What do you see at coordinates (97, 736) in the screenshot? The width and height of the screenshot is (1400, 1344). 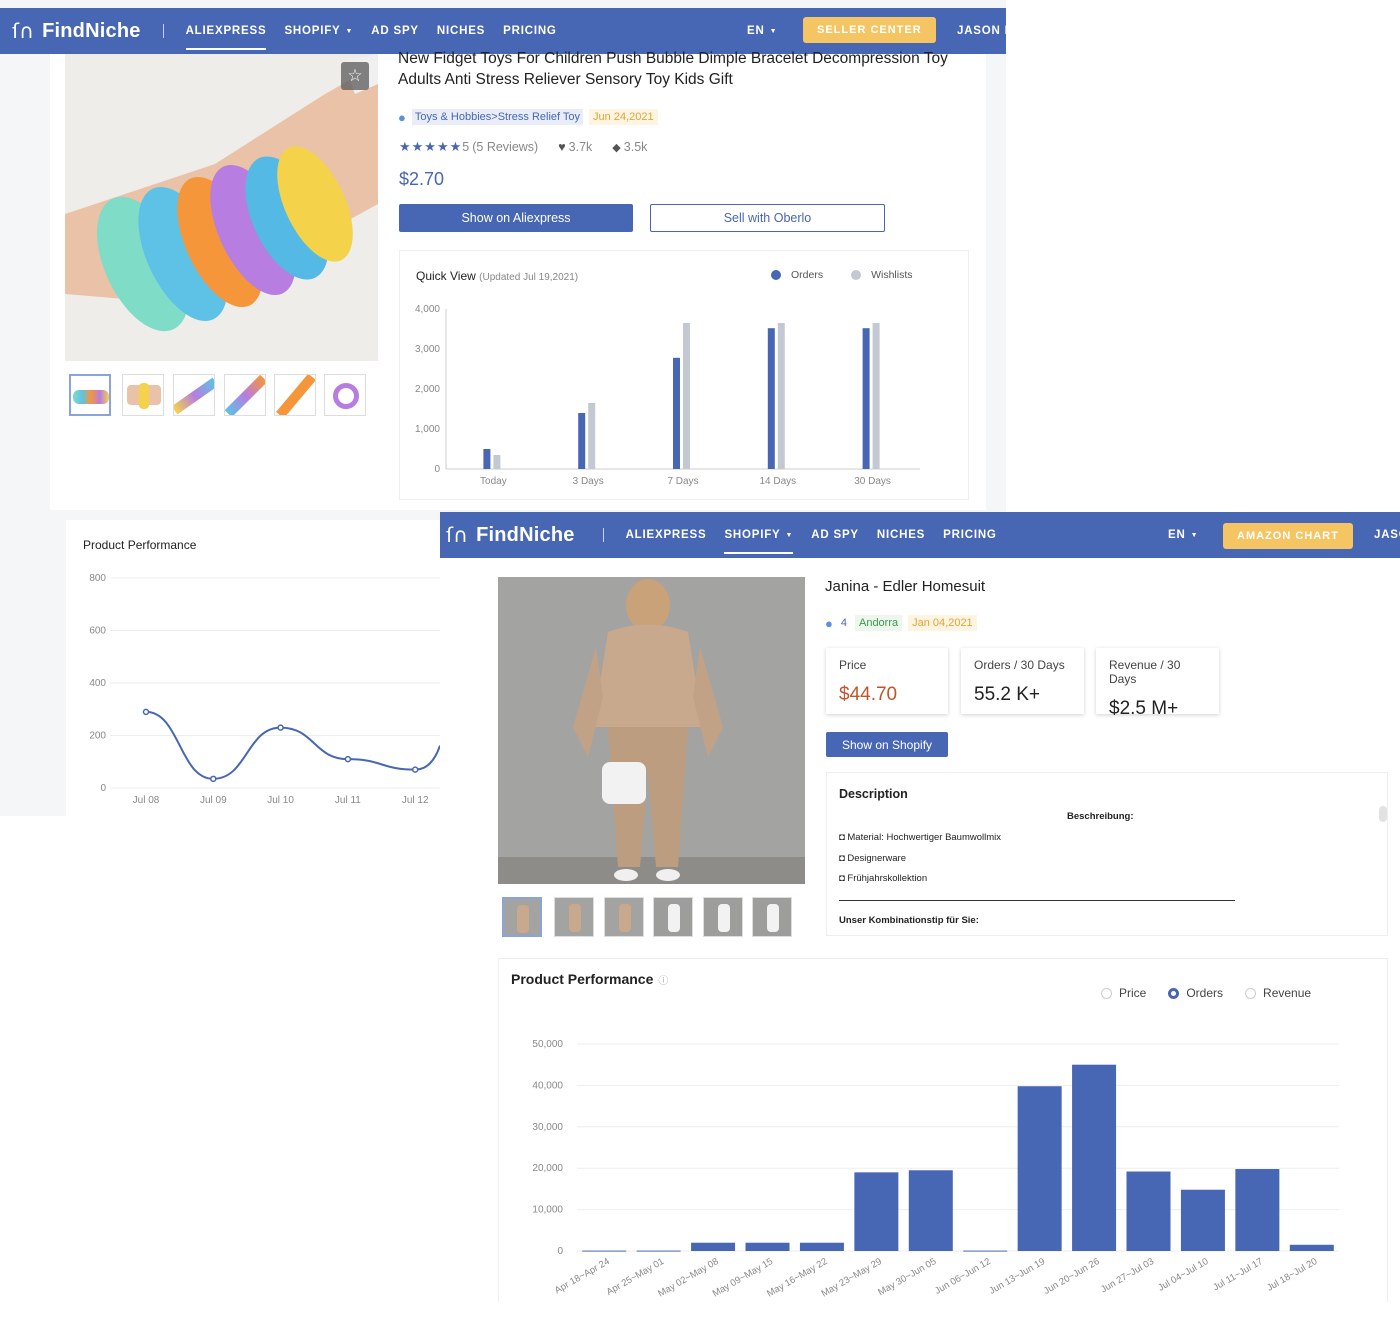 I see `y-tick-label: 200` at bounding box center [97, 736].